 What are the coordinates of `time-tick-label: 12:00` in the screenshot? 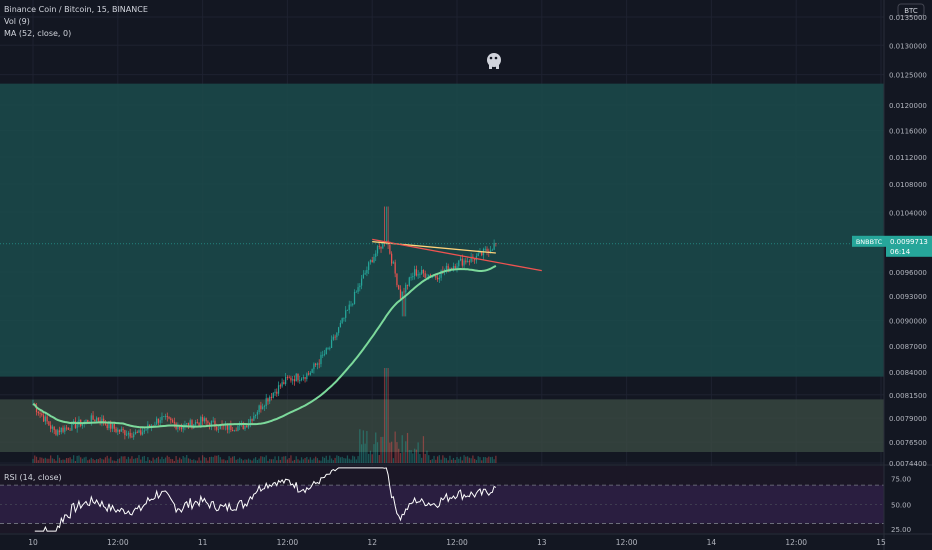 It's located at (118, 542).